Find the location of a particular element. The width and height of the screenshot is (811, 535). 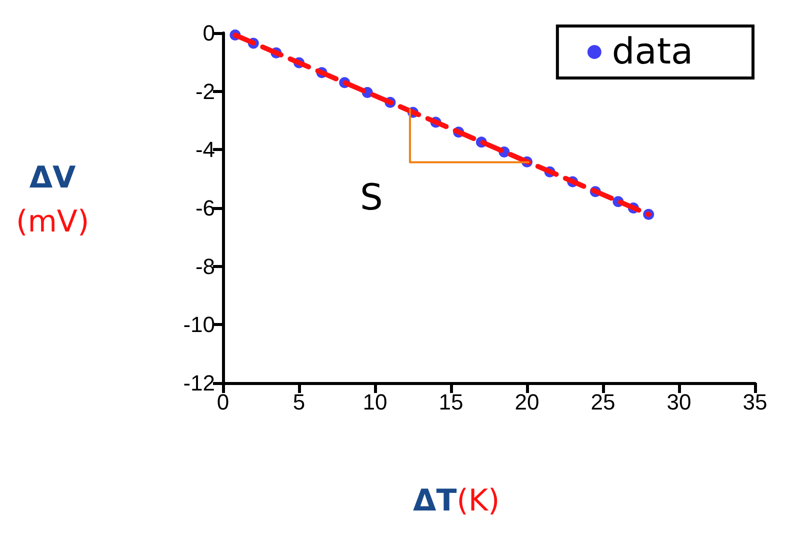

y-tick-label: -2 is located at coordinates (205, 91).